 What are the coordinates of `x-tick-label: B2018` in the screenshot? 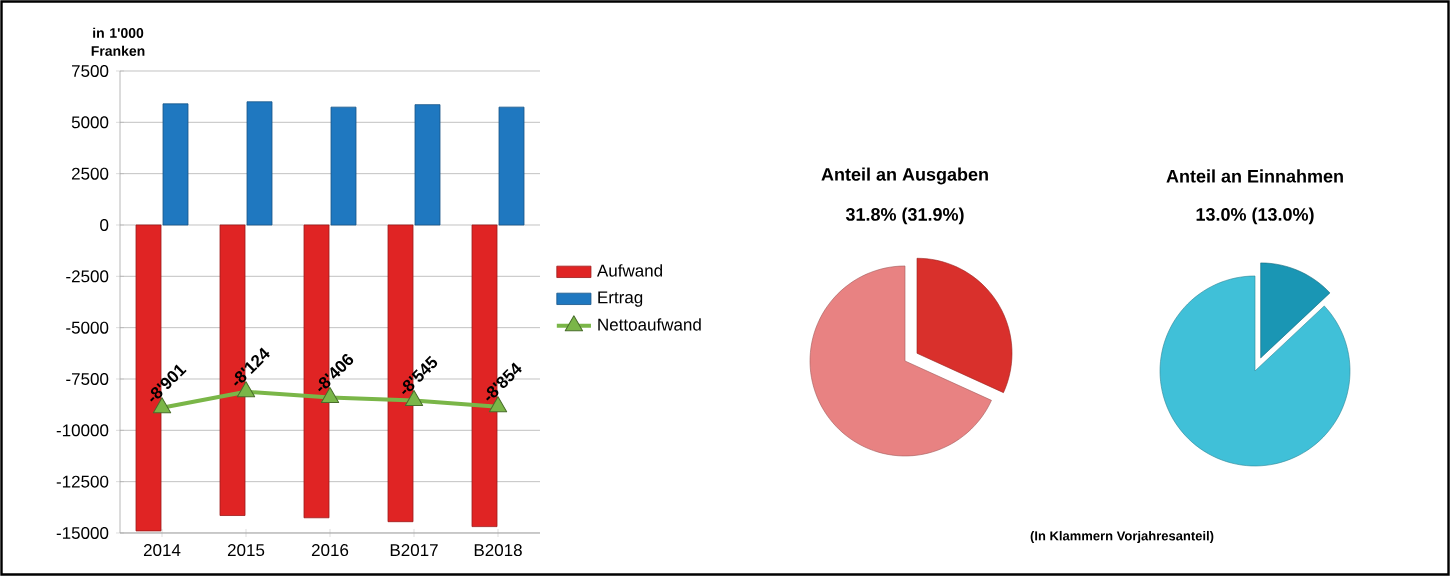 It's located at (498, 550).